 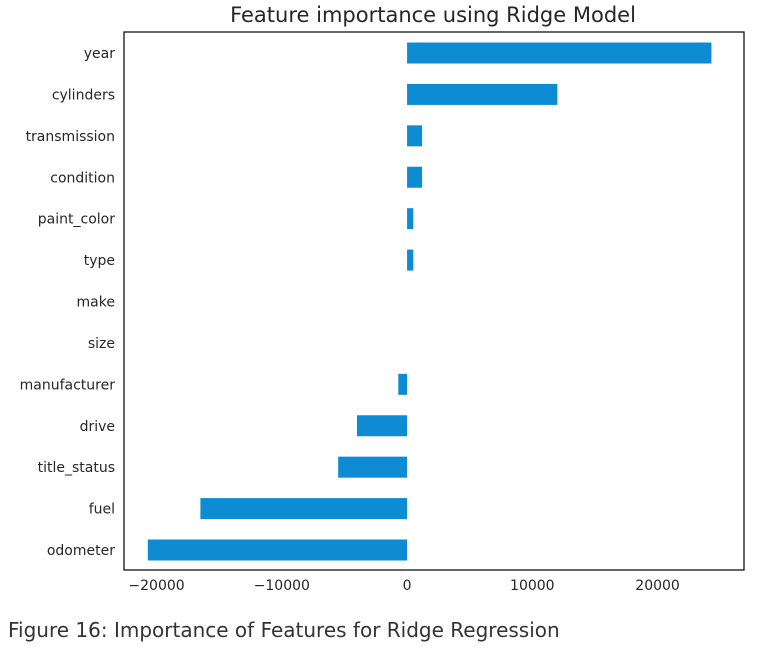 I want to click on x-tick-labels: −20000 −10000 0 10000 20000, so click(x=403, y=586).